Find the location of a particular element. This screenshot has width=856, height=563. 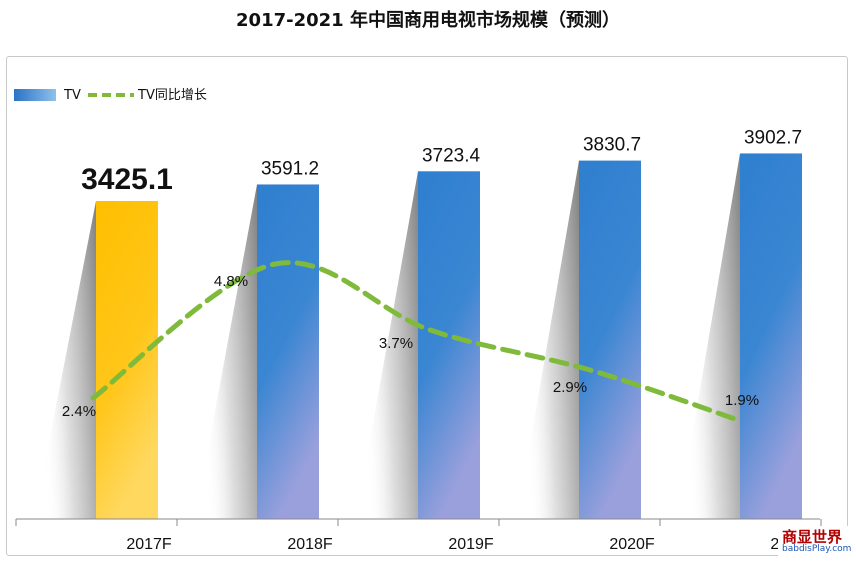

watermark-logo: 商显世界 babdisPlay.com is located at coordinates (815, 543).